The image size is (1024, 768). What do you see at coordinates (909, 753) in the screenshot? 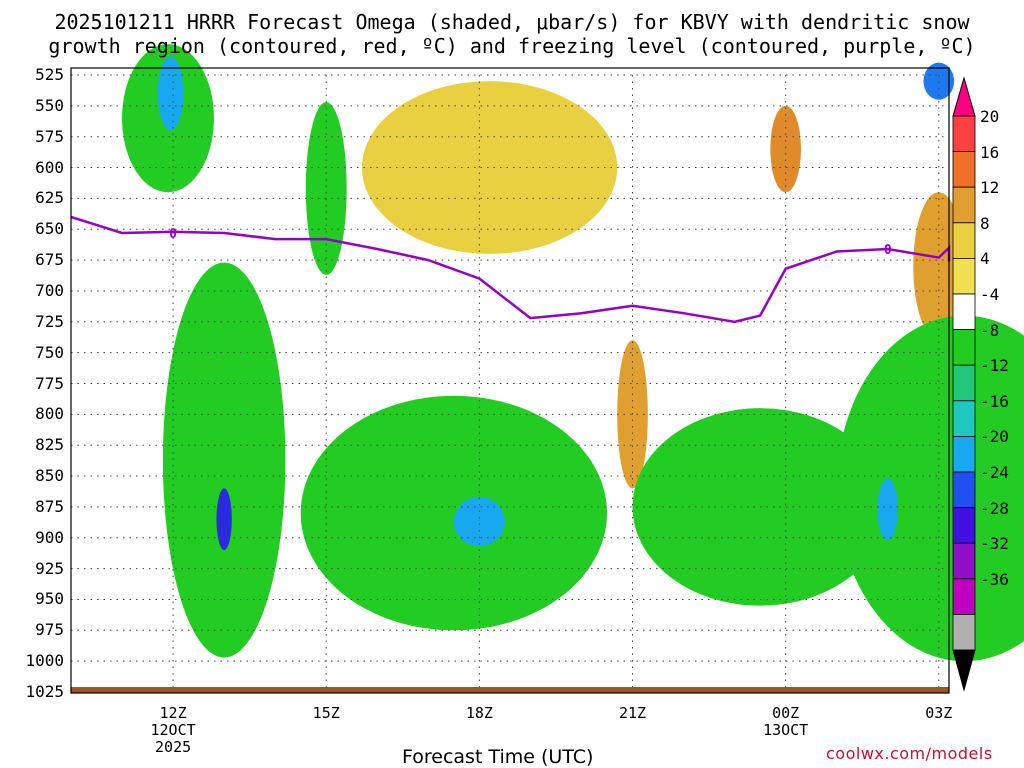
I see `credit-link: coolwx.com/models` at bounding box center [909, 753].